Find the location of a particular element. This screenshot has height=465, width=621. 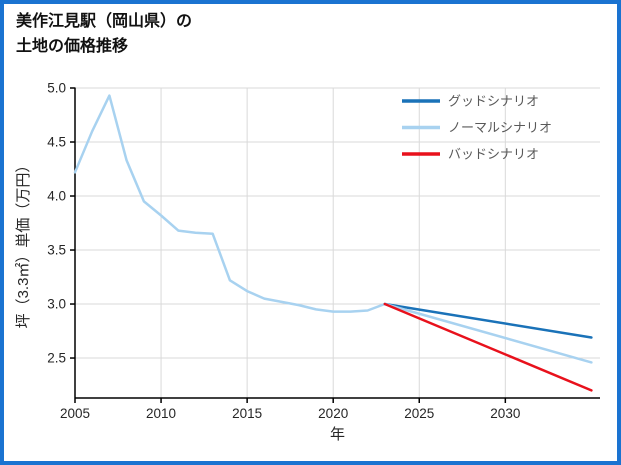

chart-title-line-1: 美作江見駅（岡山県）の is located at coordinates (104, 21).